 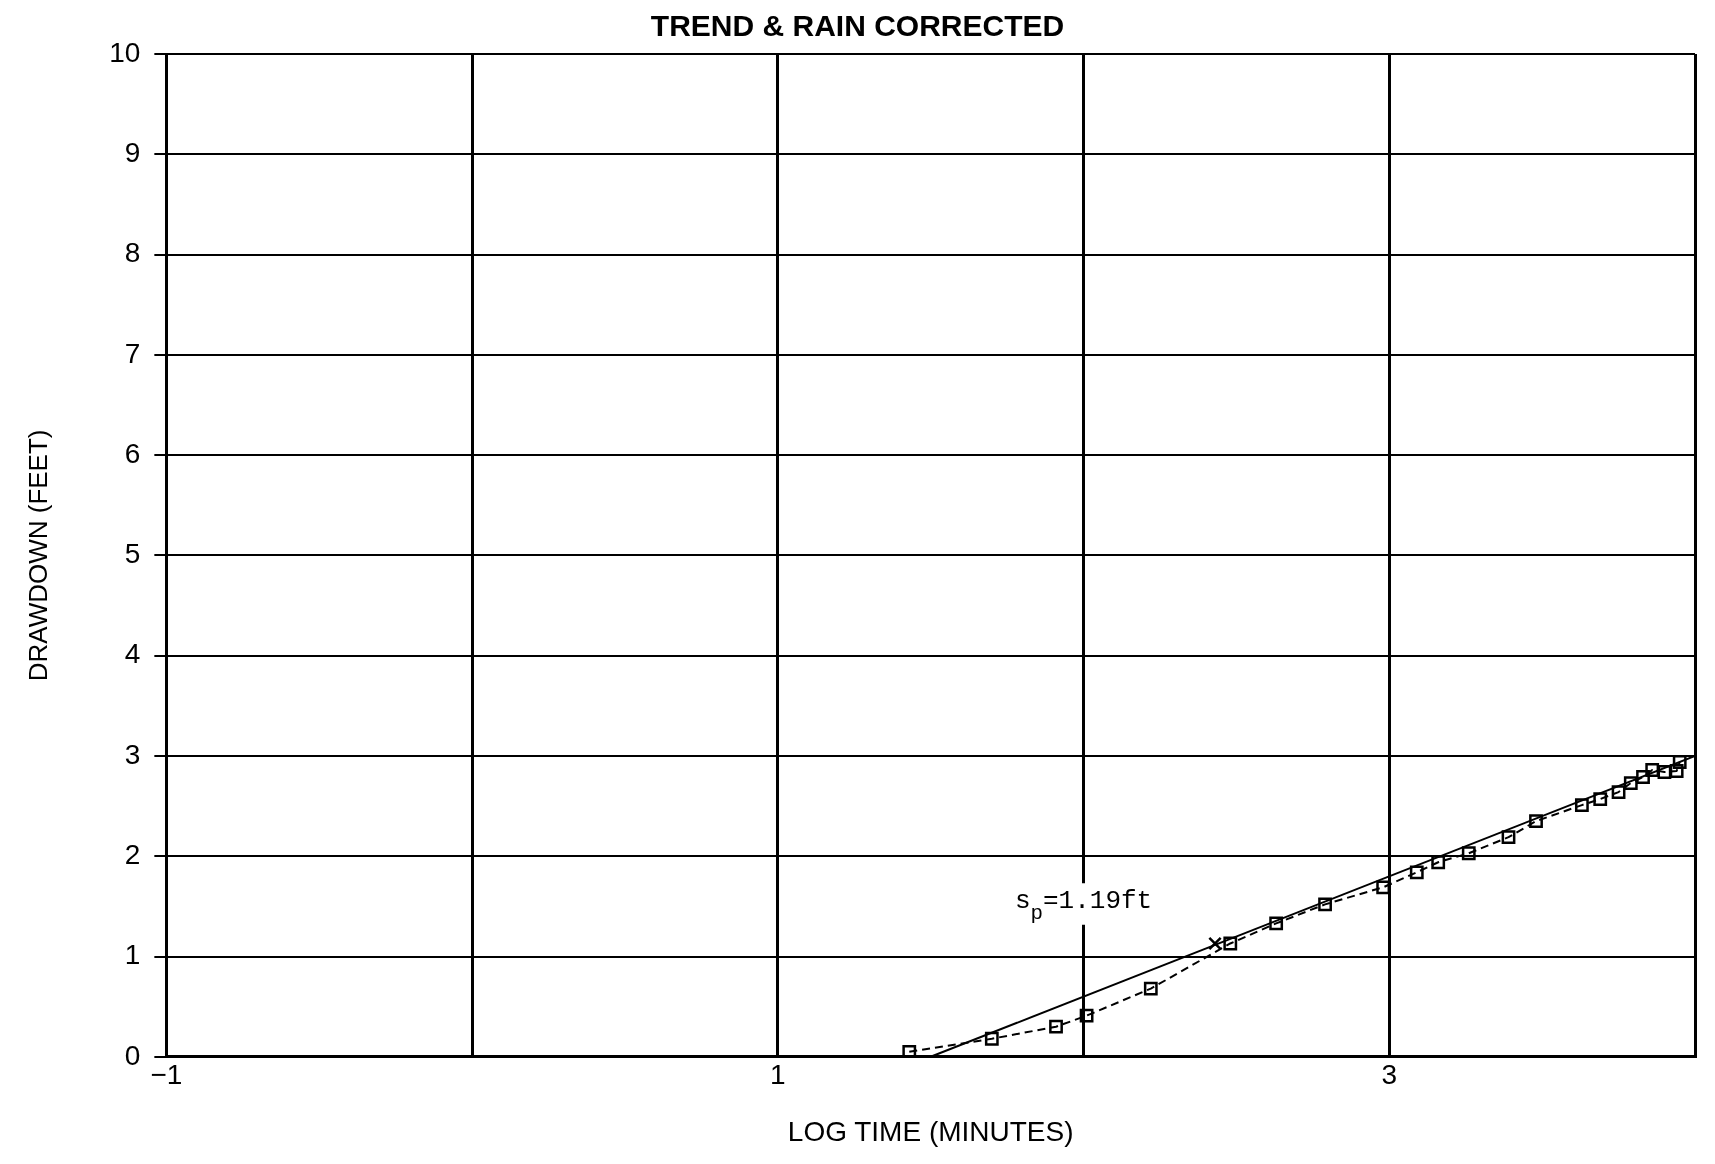 I want to click on x-tick-label: −1, so click(x=166, y=1075).